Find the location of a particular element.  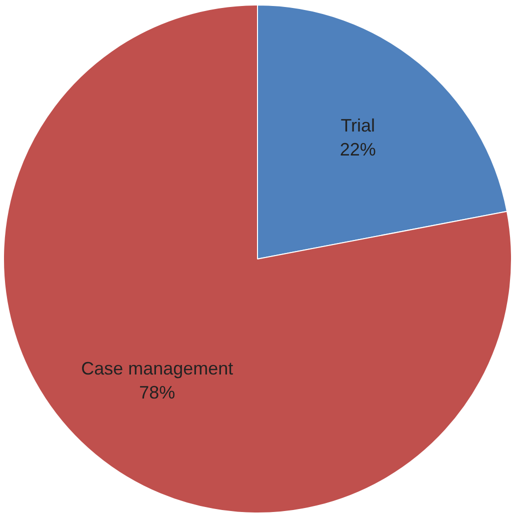

slice-label: Case management is located at coordinates (157, 368).